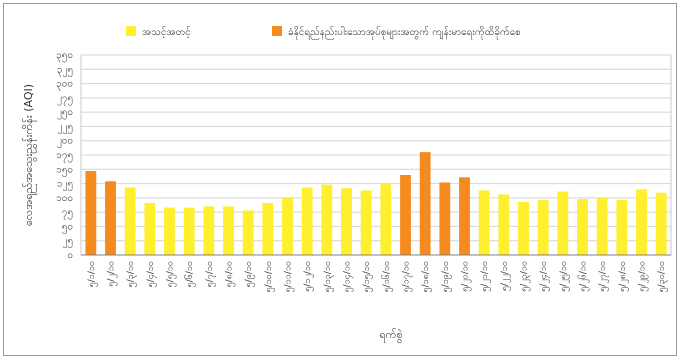  Describe the element at coordinates (643, 276) in the screenshot. I see `x-tick-label: ၅/၂၉/၁၀` at that location.